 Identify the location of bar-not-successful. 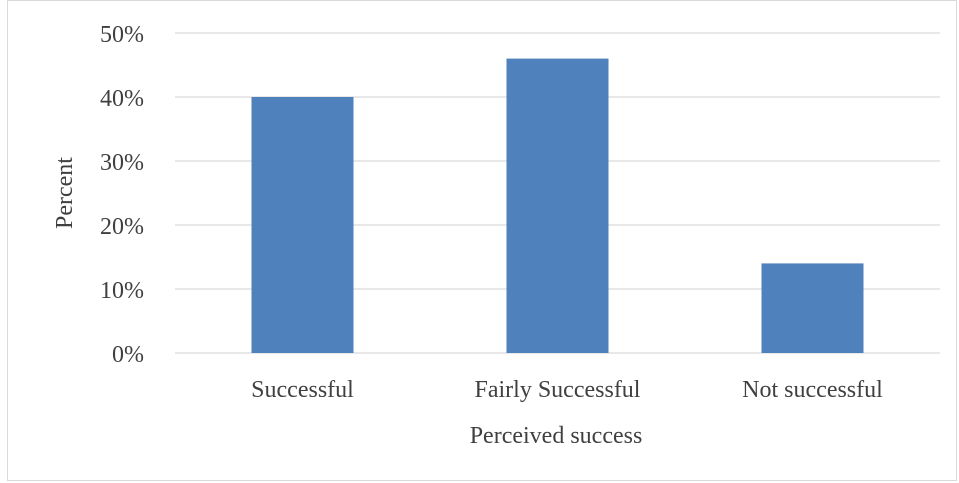
(812, 308).